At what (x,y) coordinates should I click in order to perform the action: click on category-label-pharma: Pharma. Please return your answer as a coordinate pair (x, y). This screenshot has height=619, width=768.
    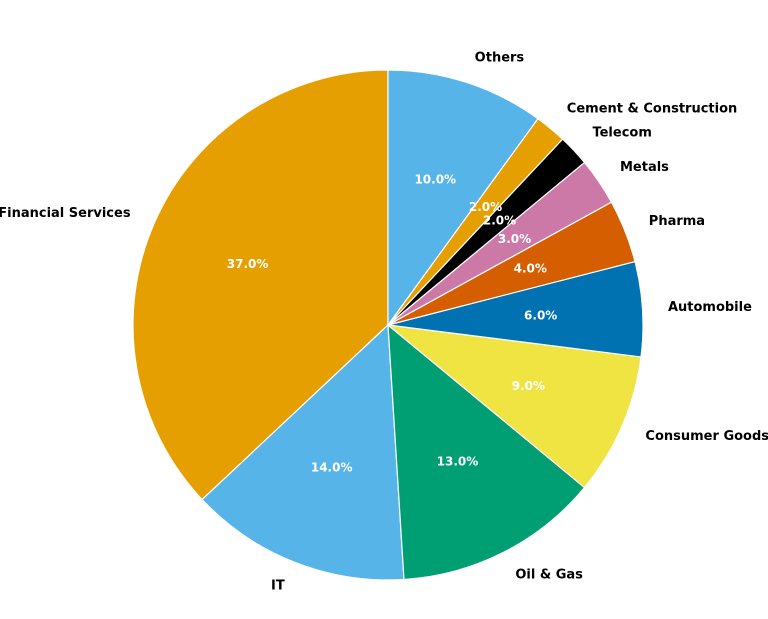
    Looking at the image, I should click on (677, 221).